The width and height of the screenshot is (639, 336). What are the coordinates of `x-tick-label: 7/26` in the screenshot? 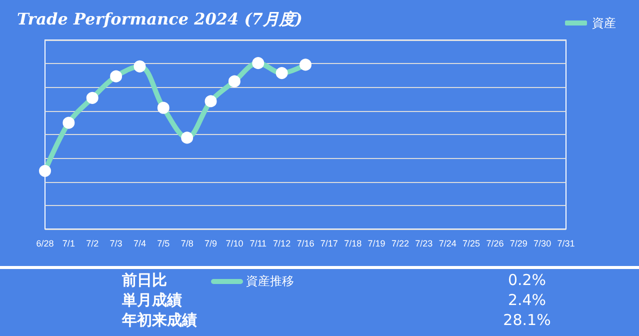 It's located at (495, 243).